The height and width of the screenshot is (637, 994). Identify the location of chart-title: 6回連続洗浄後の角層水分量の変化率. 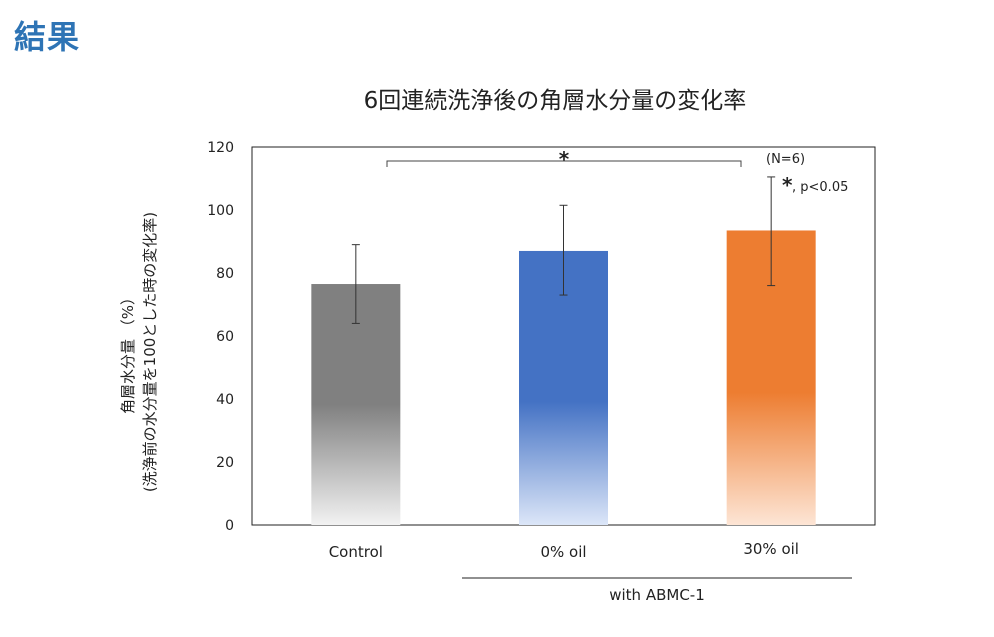
(555, 101).